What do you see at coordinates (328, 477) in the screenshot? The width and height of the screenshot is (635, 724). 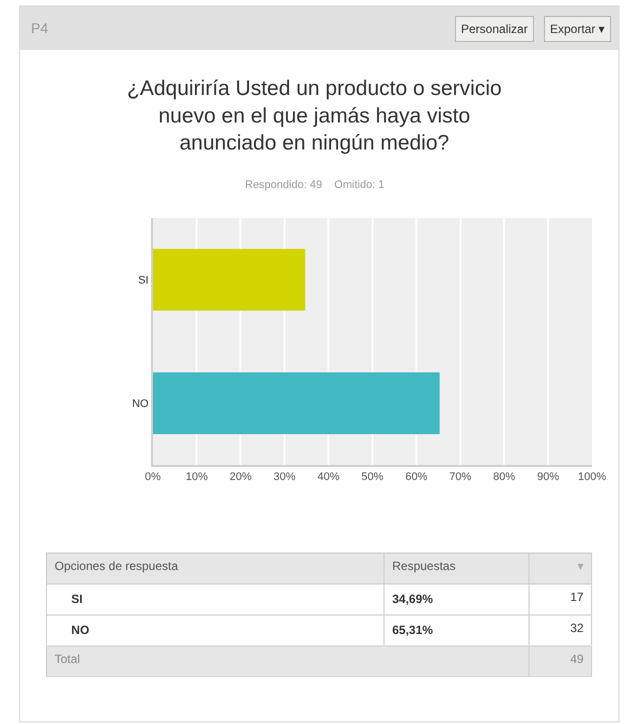 I see `x-tick-label: 40%` at bounding box center [328, 477].